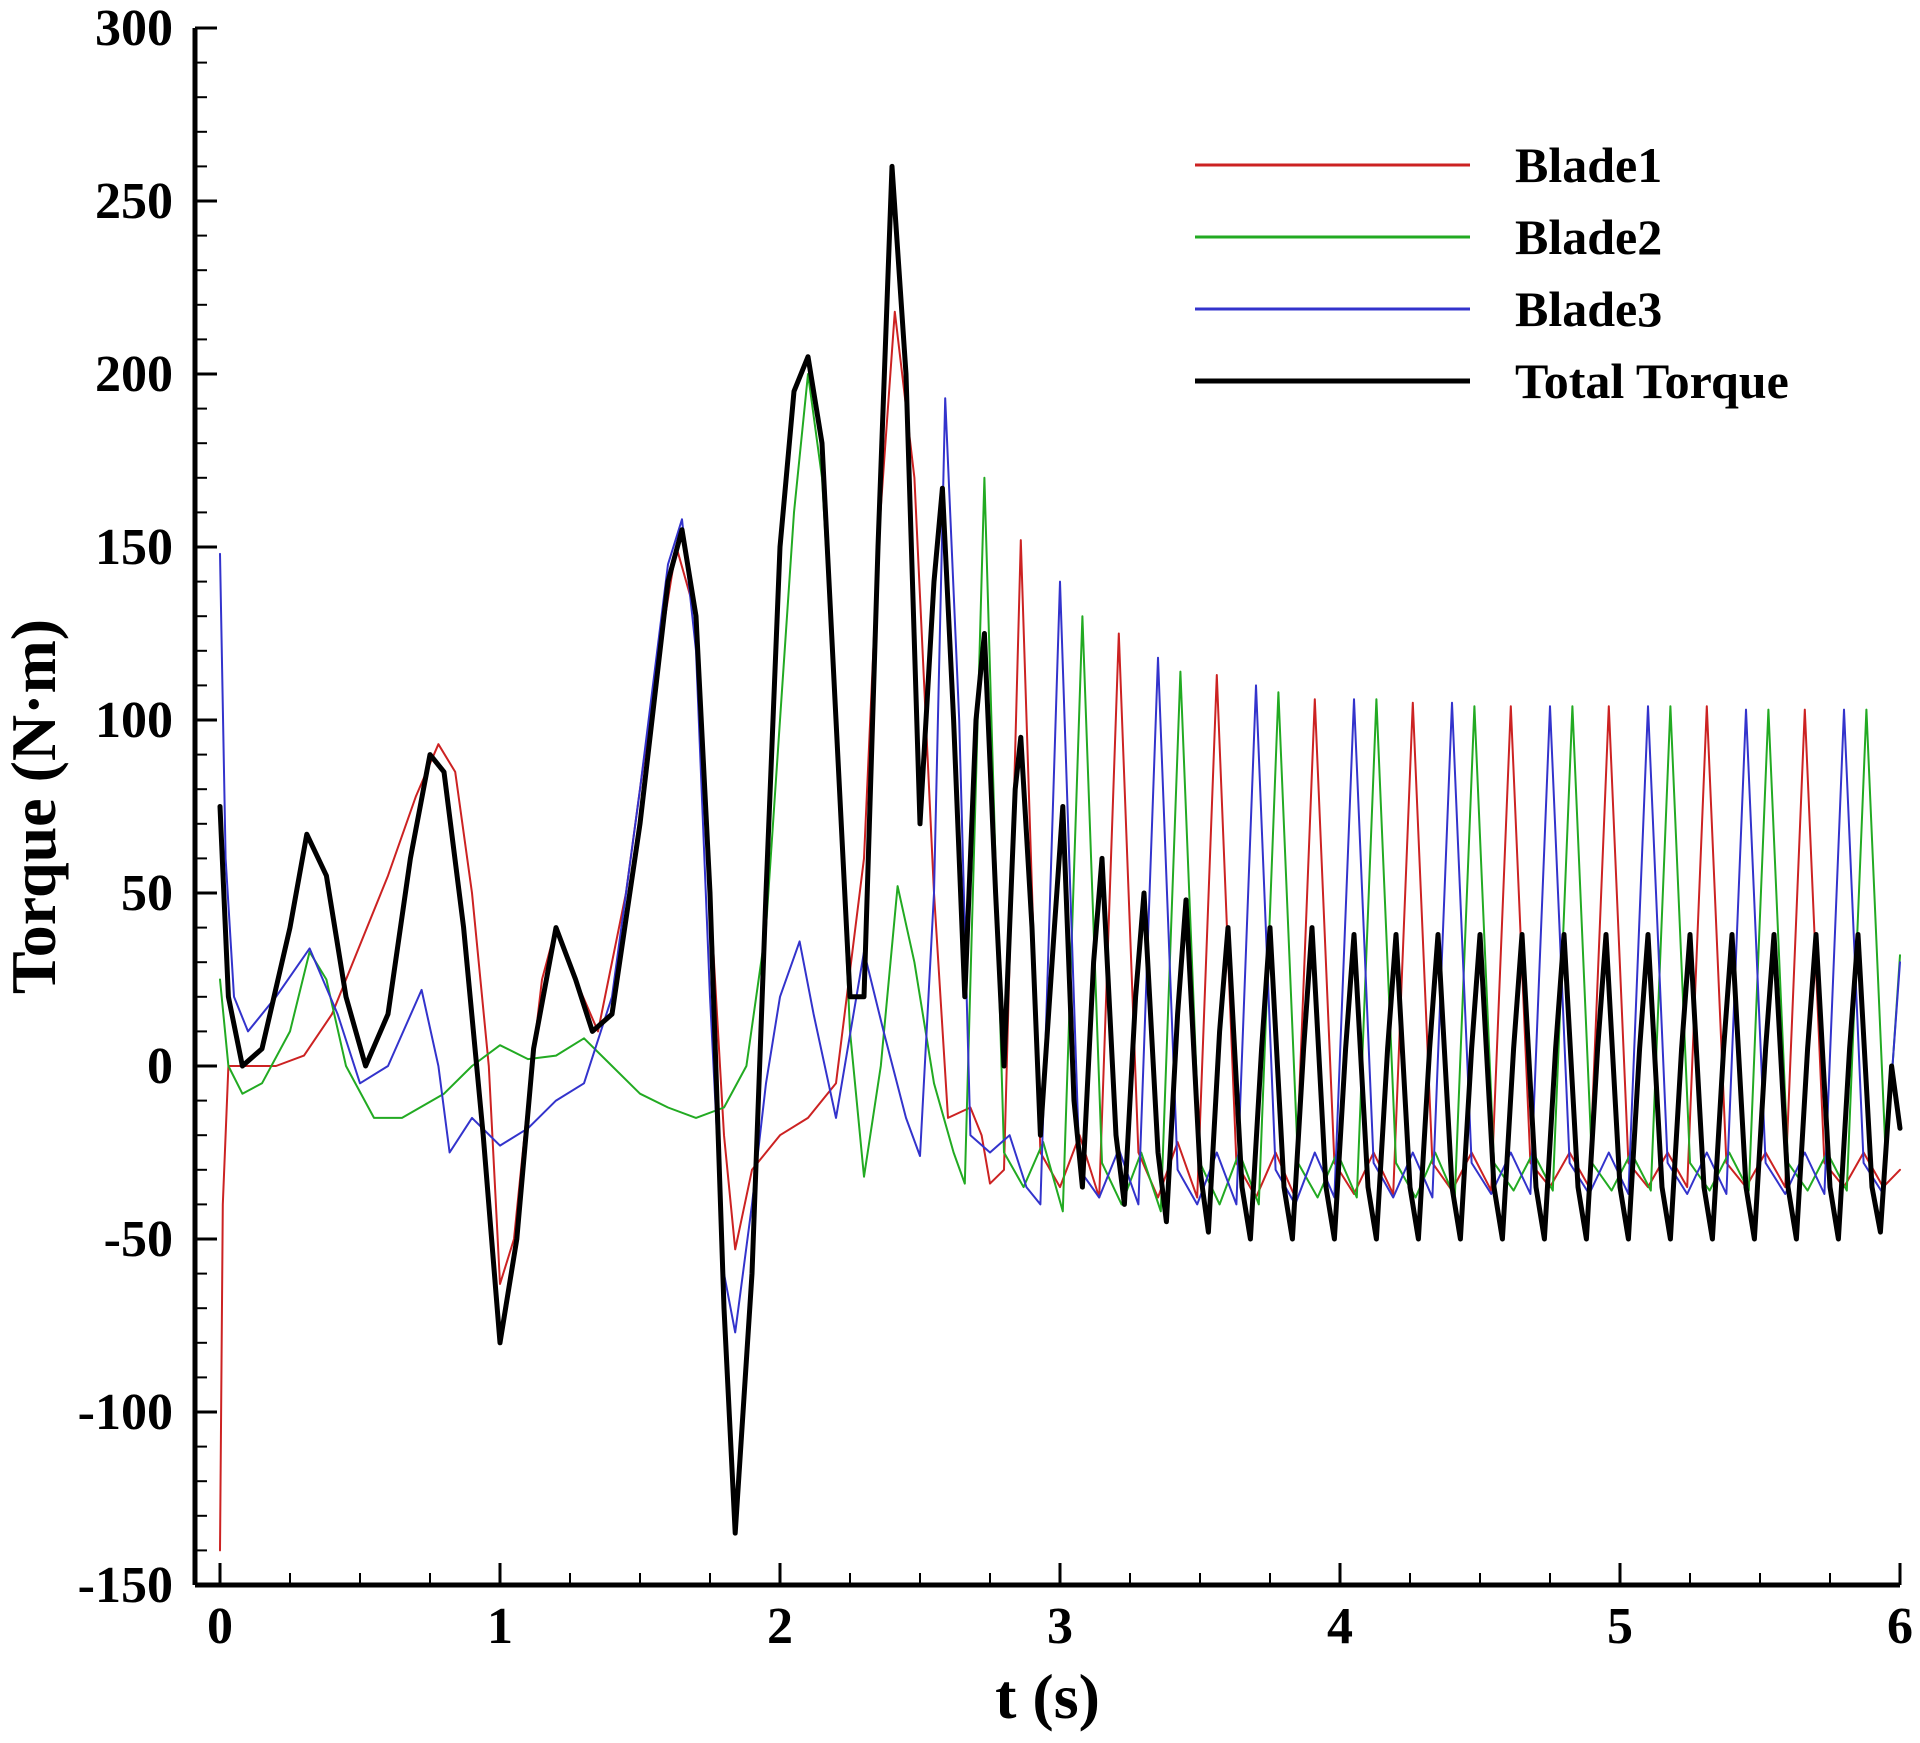 The image size is (1920, 1743). I want to click on legend-label: Blade2, so click(1588, 237).